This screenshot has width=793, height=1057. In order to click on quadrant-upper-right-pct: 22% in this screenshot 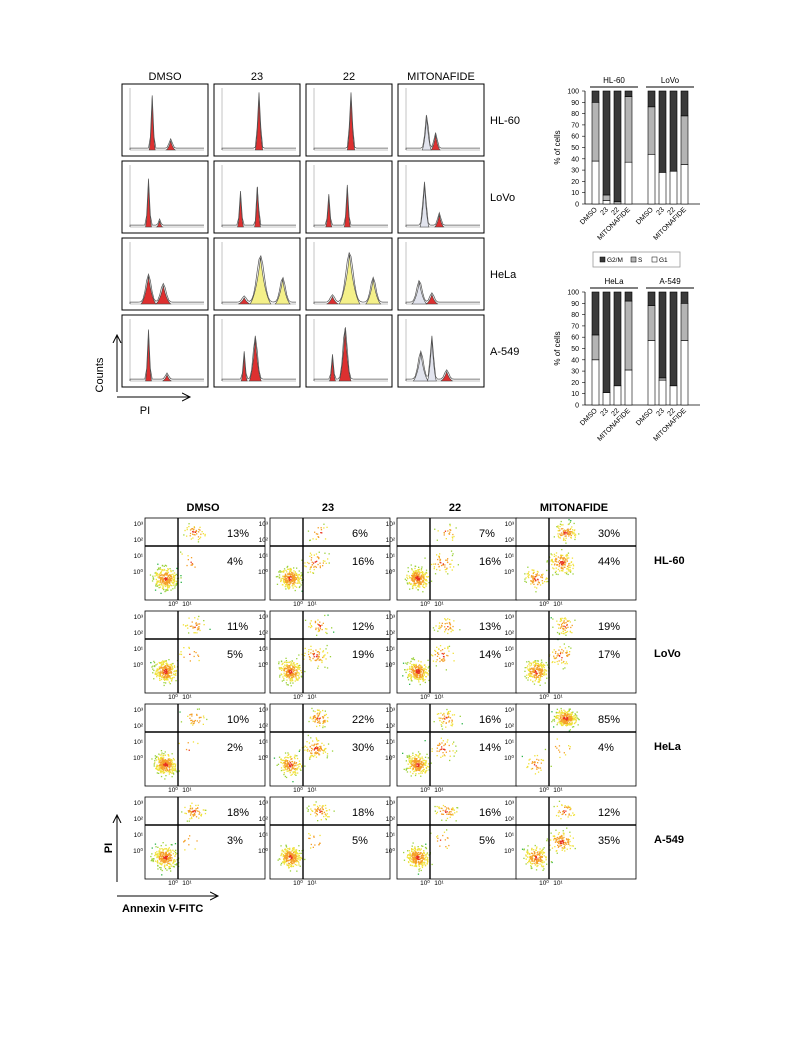, I will do `click(363, 720)`.